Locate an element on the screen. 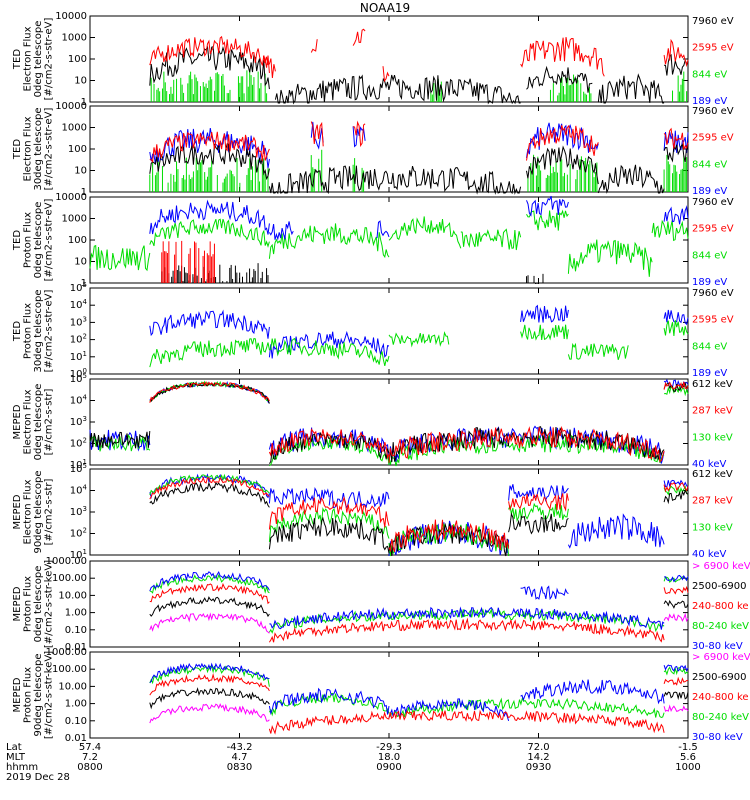  legend: 612 keV 287 keV 130 keV 40 keV is located at coordinates (712, 424).